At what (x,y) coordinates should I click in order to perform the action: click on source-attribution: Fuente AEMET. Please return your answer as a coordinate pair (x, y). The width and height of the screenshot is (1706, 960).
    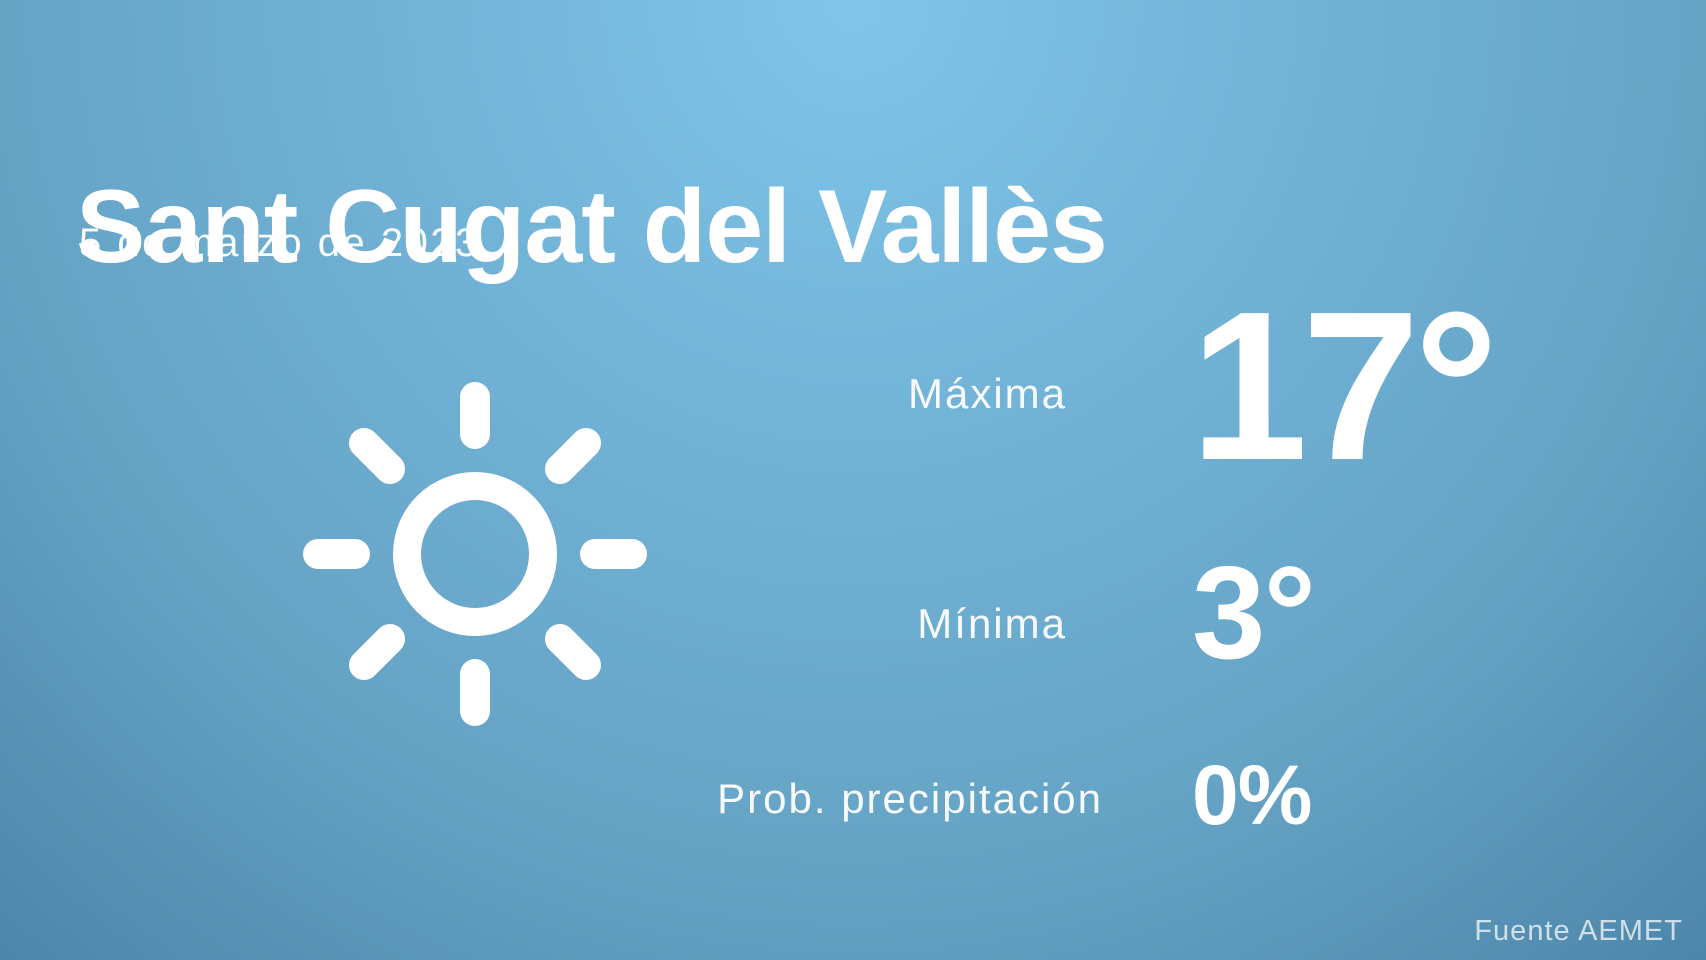
    Looking at the image, I should click on (1578, 931).